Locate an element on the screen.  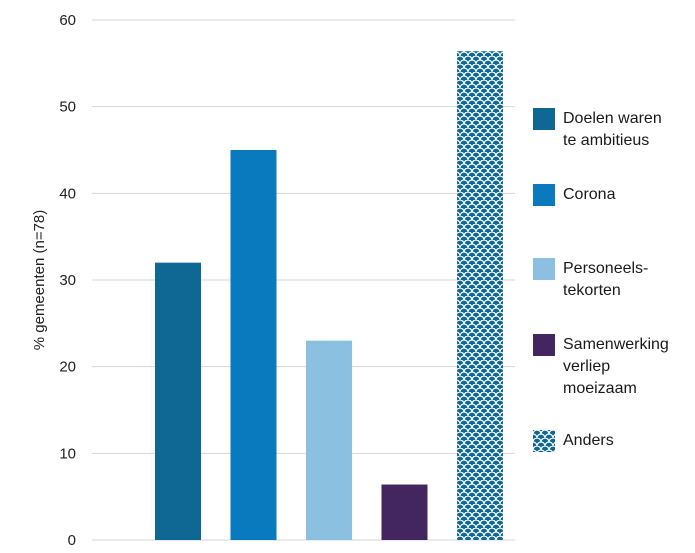
legend-item-samenwerking: Samenwerking verliep moeizaam is located at coordinates (612, 367).